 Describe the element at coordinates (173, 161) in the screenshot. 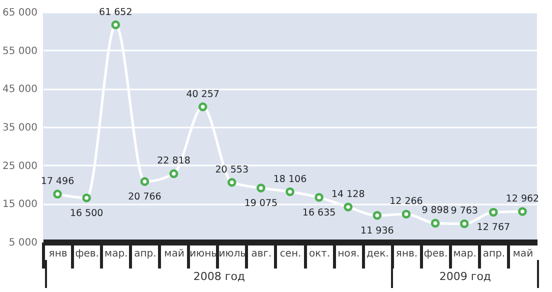

I see `data-label: 22 818` at that location.